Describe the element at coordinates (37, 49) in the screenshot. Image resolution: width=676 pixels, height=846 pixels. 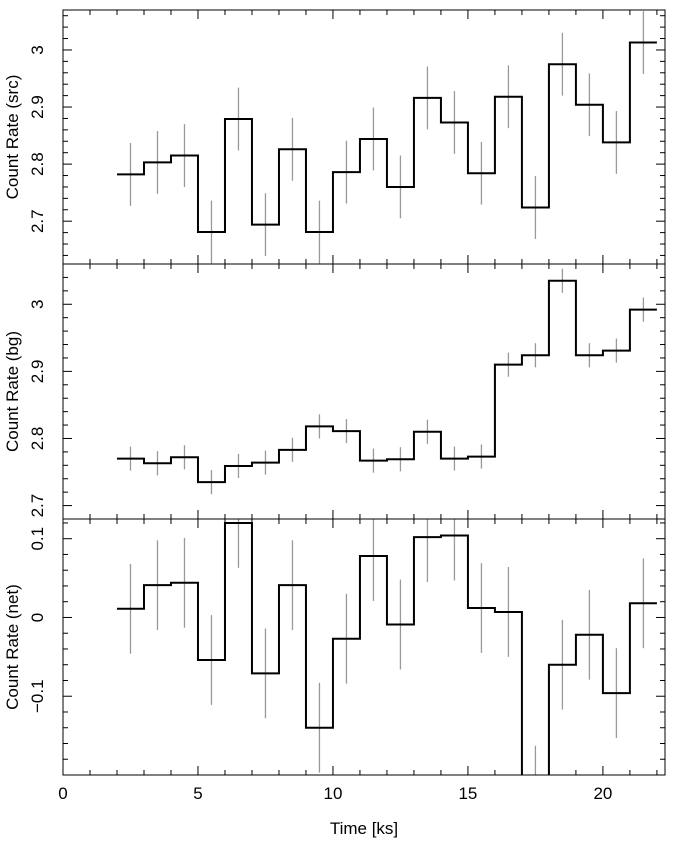
I see `panel-0-y-tick-label-3: 3` at that location.